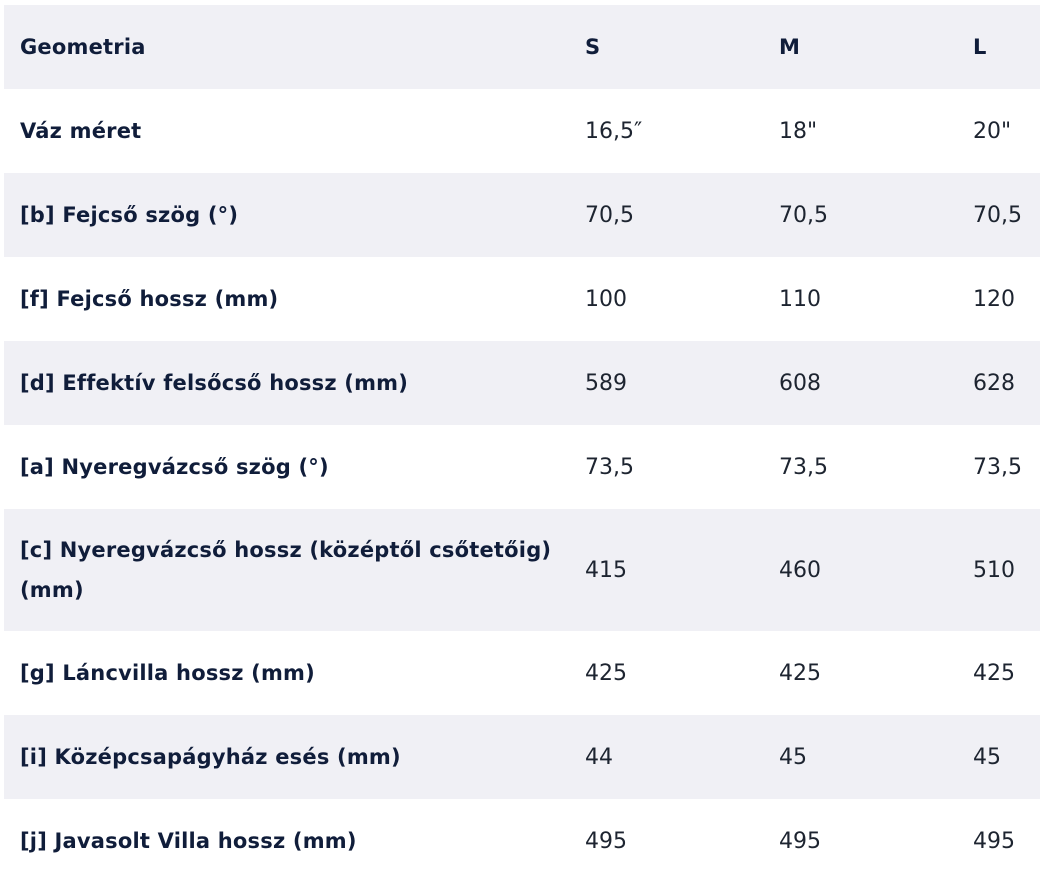 The width and height of the screenshot is (1040, 890). What do you see at coordinates (606, 841) in the screenshot?
I see `cell-s: 495` at bounding box center [606, 841].